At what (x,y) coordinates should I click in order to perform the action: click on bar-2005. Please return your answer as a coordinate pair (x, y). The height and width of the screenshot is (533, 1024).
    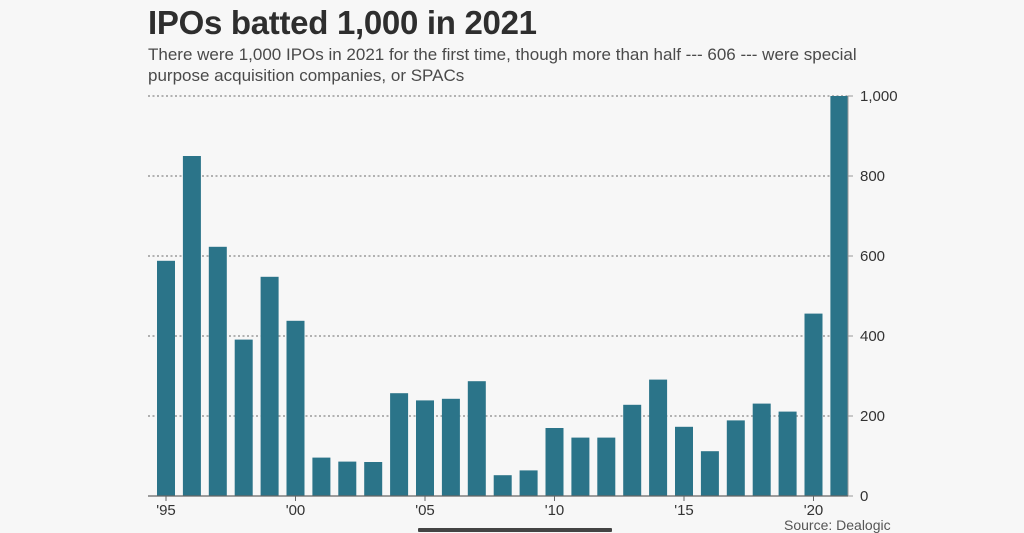
    Looking at the image, I should click on (425, 448).